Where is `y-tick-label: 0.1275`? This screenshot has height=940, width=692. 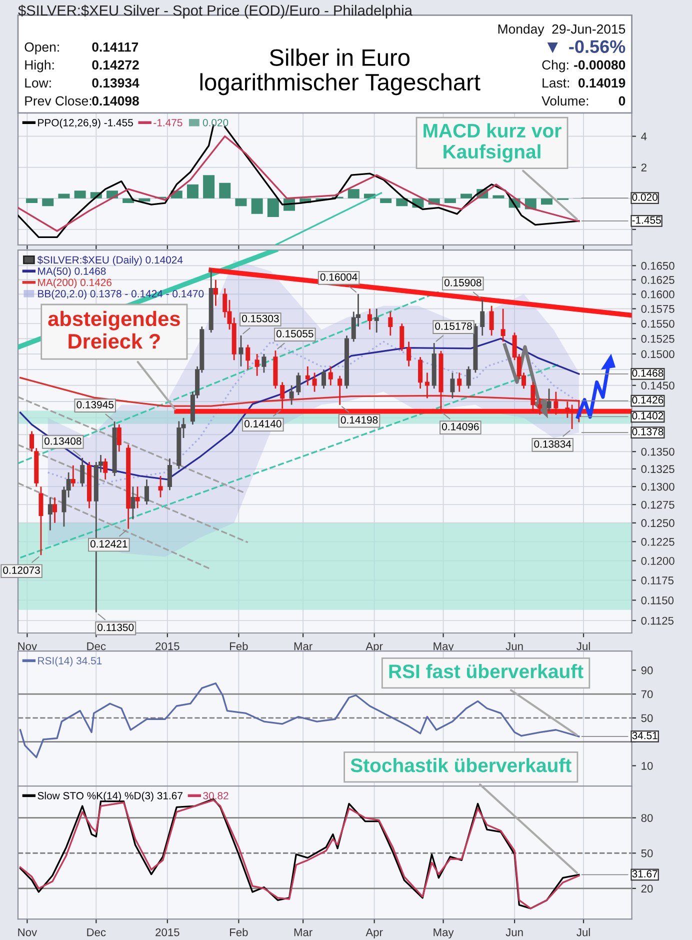 y-tick-label: 0.1275 is located at coordinates (657, 504).